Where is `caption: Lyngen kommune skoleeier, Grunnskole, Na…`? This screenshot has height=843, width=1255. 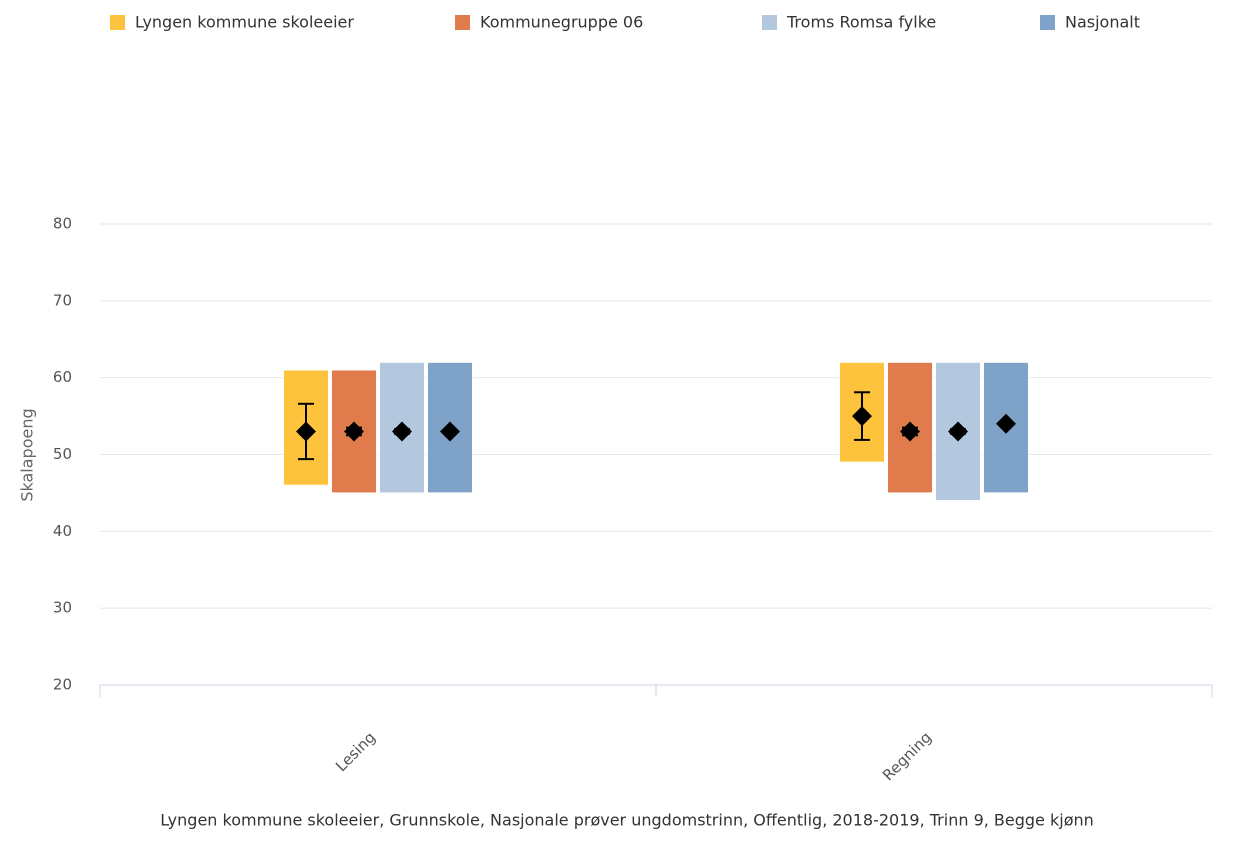 caption: Lyngen kommune skoleeier, Grunnskole, Na… is located at coordinates (627, 820).